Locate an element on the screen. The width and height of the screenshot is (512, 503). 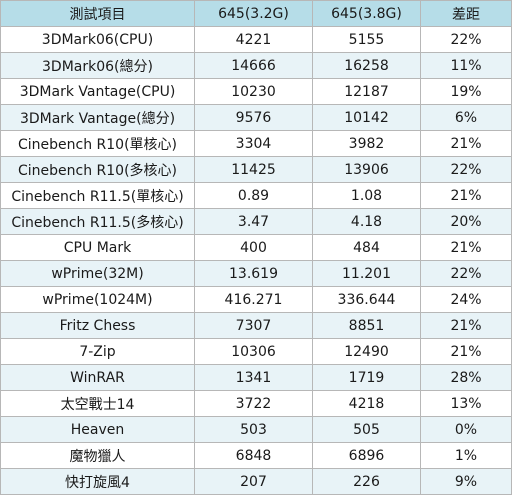
cell-645-3-2g: 10230 is located at coordinates (253, 91).